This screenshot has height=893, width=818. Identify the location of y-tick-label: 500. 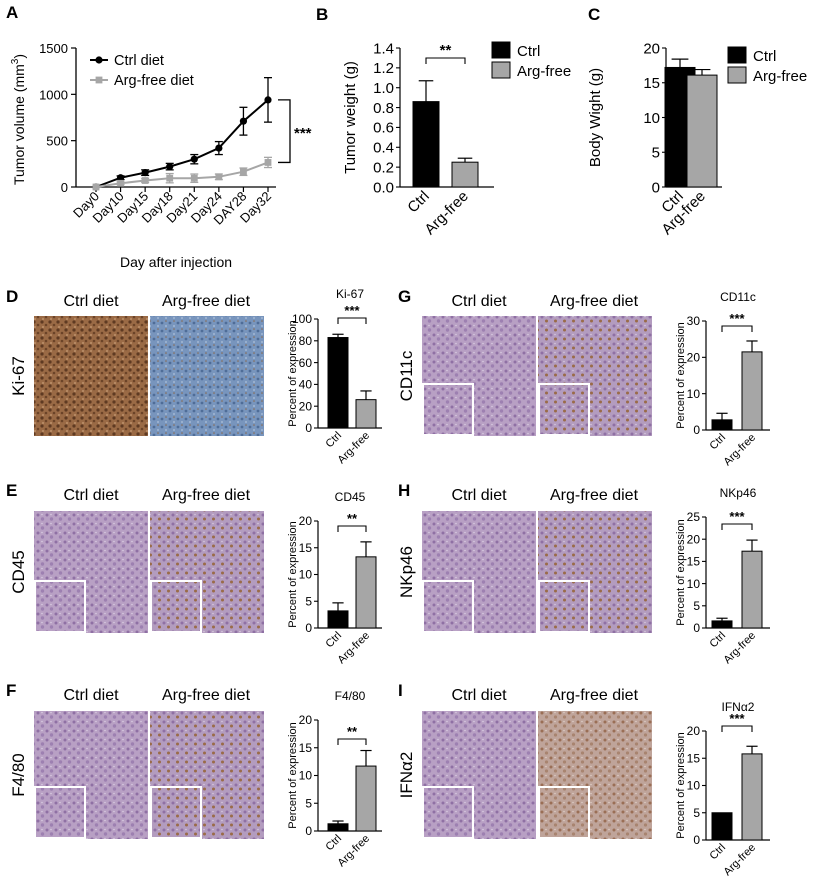
(57, 141).